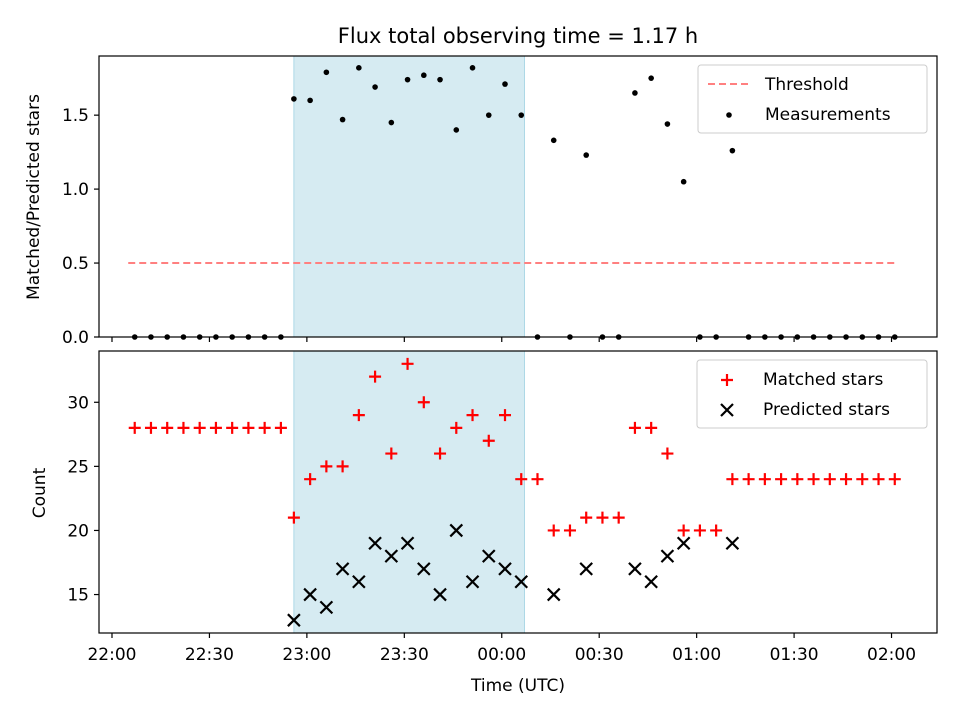 This screenshot has height=720, width=960. What do you see at coordinates (727, 380) in the screenshot?
I see `legend-matched-swatch` at bounding box center [727, 380].